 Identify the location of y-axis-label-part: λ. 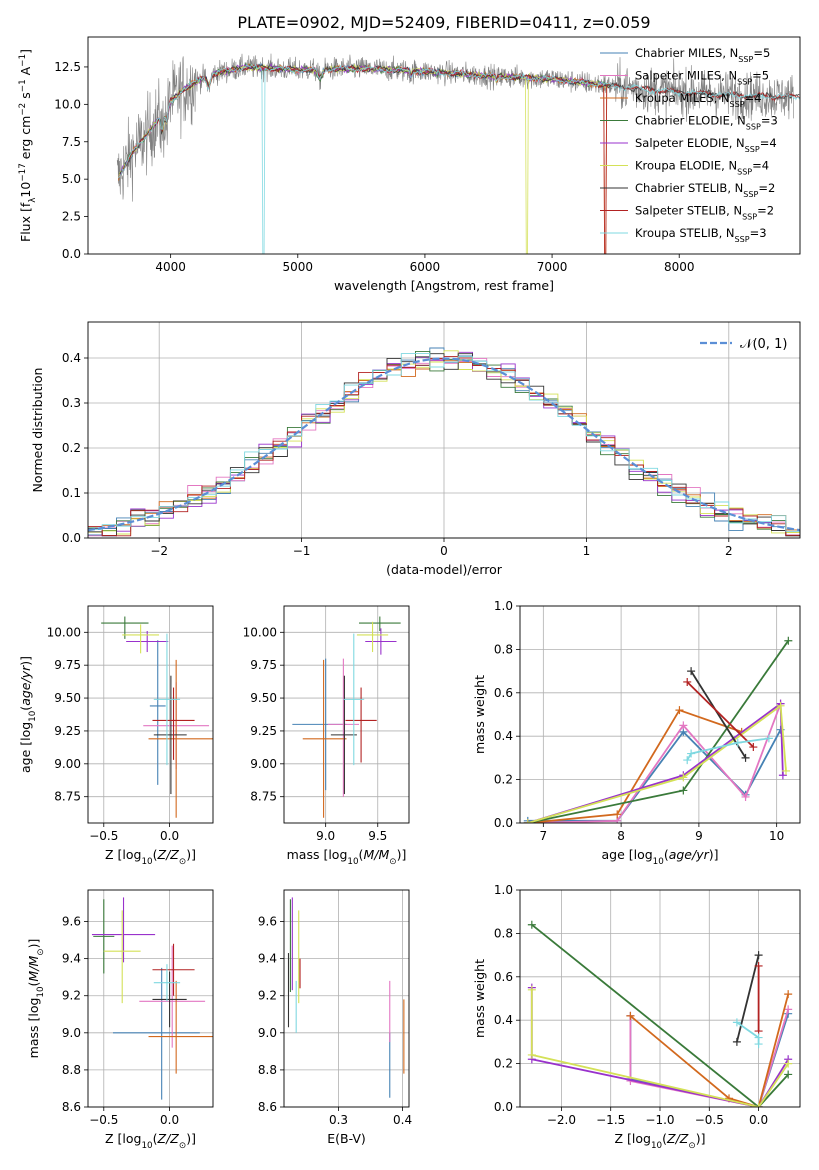
(33, 200).